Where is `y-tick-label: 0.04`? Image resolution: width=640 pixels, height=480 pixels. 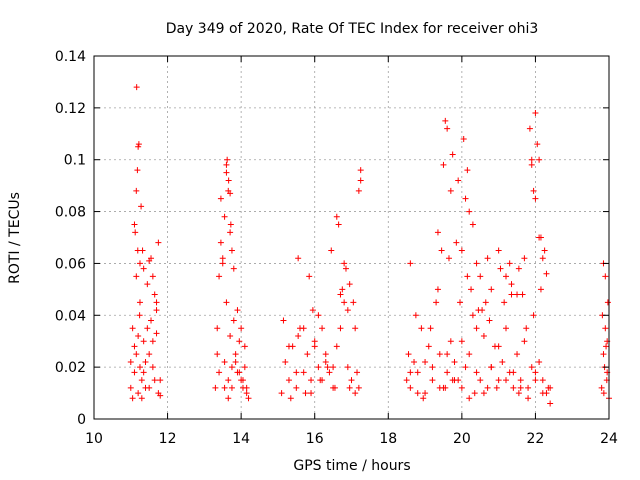 y-tick-label: 0.04 is located at coordinates (70, 316).